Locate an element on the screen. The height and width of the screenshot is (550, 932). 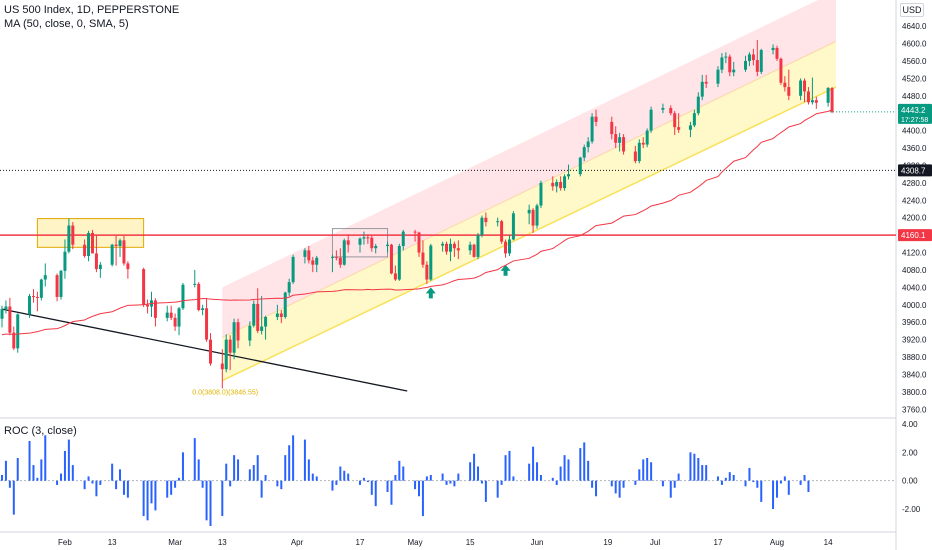
resistance-zone is located at coordinates (90, 233).